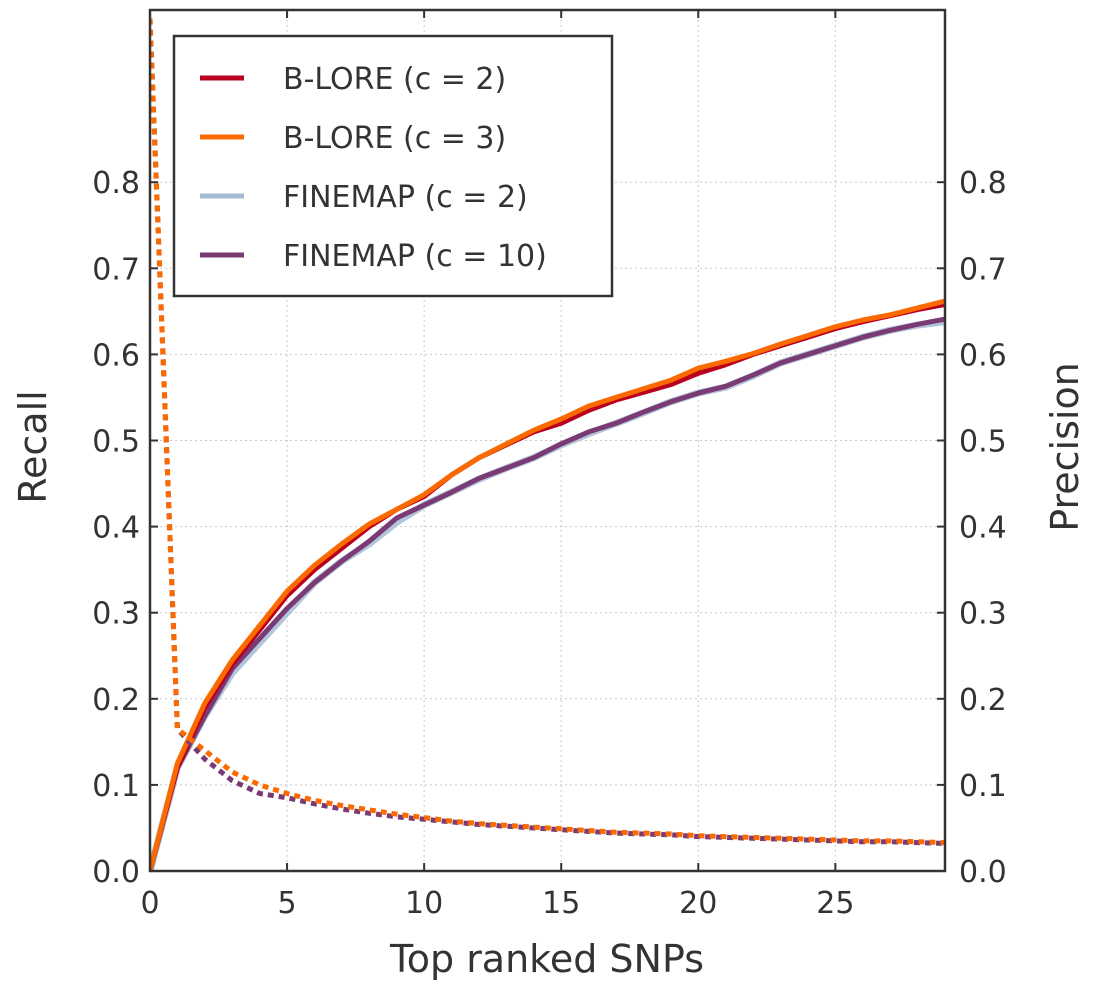 Image resolution: width=1093 pixels, height=992 pixels. What do you see at coordinates (983, 528) in the screenshot?
I see `y-tick-label-right-4: 0.4` at bounding box center [983, 528].